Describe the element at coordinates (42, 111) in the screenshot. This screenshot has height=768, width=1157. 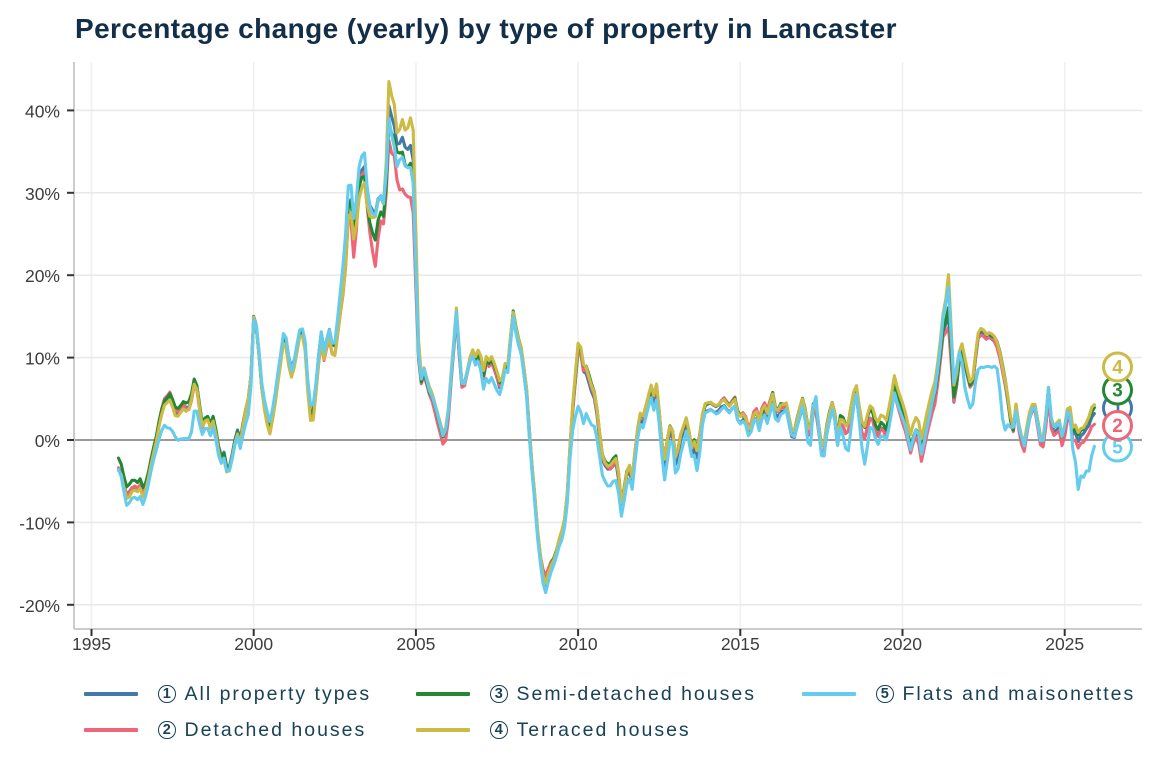
I see `svg-text: 40%` at that location.